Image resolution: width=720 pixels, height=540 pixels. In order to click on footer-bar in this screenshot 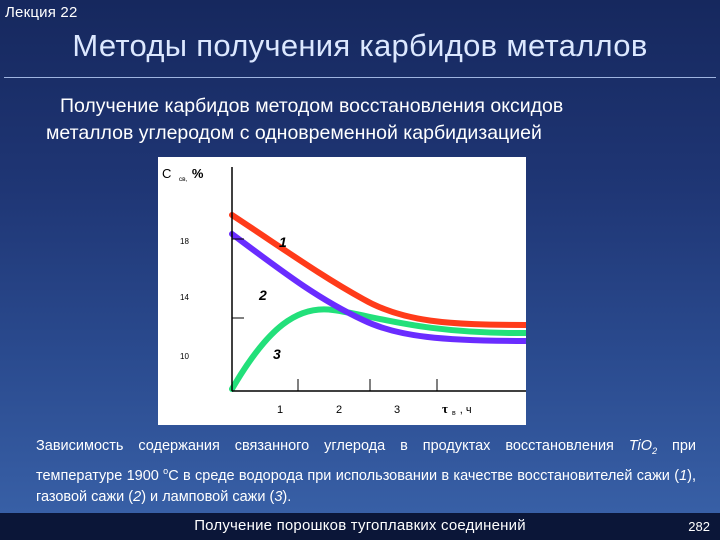, I will do `click(360, 526)`.